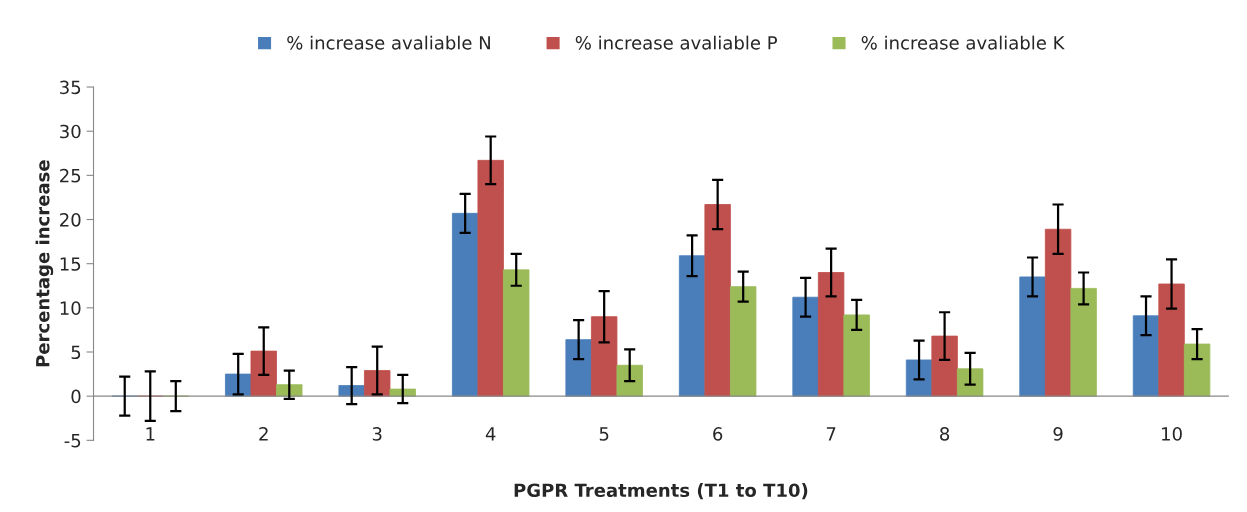 This screenshot has width=1247, height=512. What do you see at coordinates (44, 263) in the screenshot?
I see `y-axis-title: Percentage increase` at bounding box center [44, 263].